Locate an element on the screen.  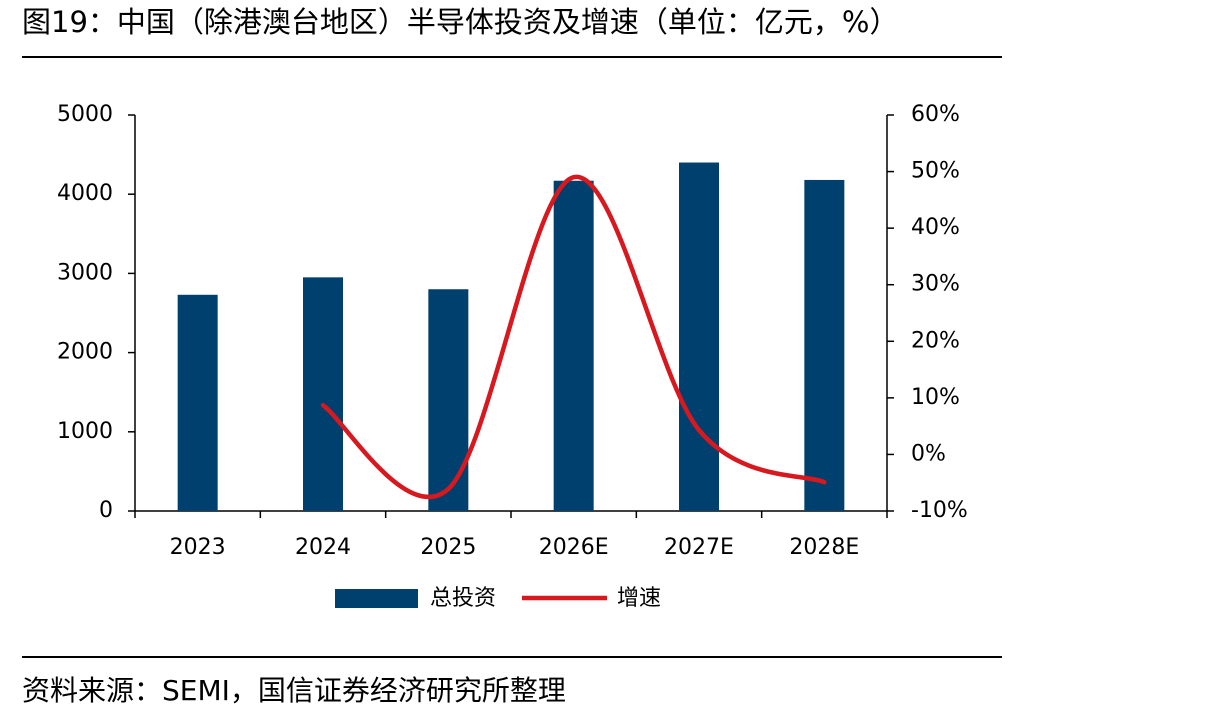
x-tick-label: 2028E is located at coordinates (824, 547).